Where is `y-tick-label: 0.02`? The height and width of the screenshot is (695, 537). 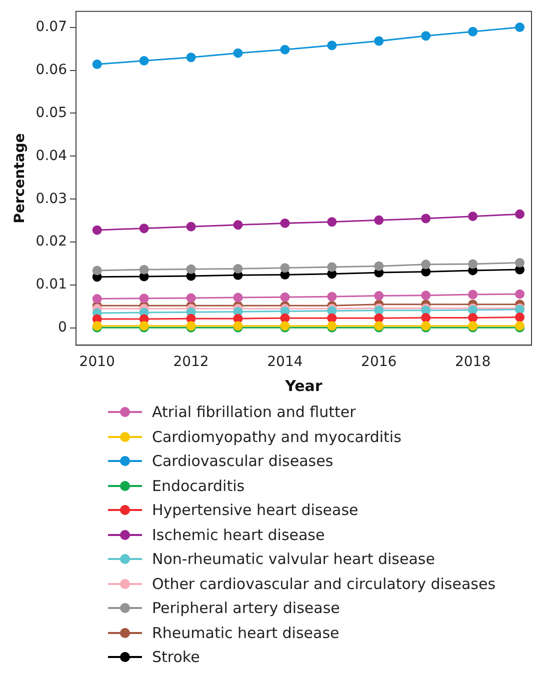
y-tick-label: 0.02 is located at coordinates (51, 242).